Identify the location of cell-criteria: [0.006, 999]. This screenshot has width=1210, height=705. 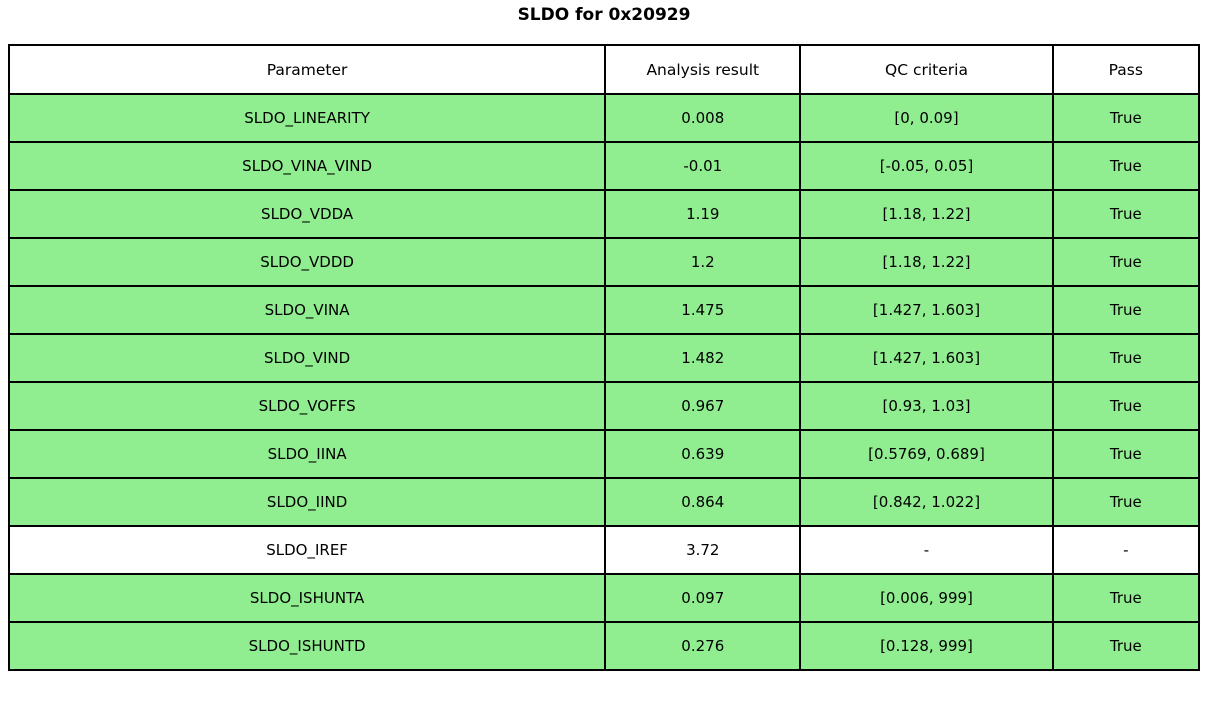
(926, 598).